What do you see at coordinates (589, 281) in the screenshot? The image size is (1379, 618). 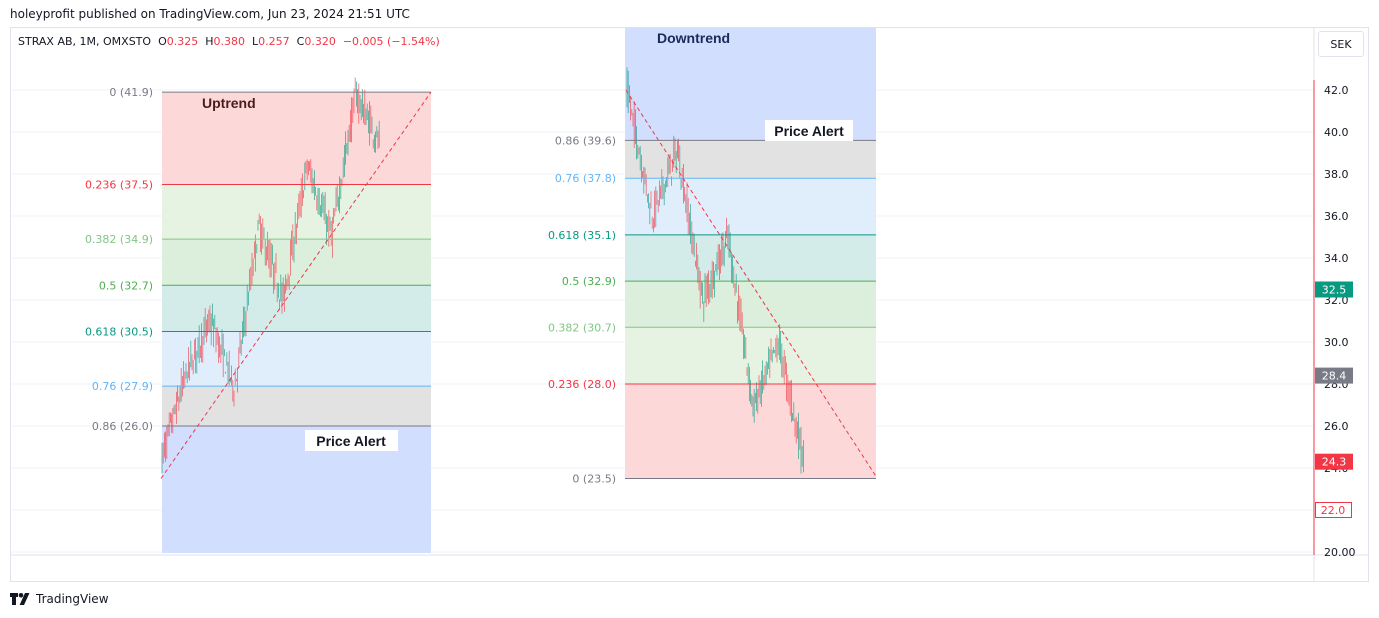 I see `fib-level-label: 0.5 (32.9)` at bounding box center [589, 281].